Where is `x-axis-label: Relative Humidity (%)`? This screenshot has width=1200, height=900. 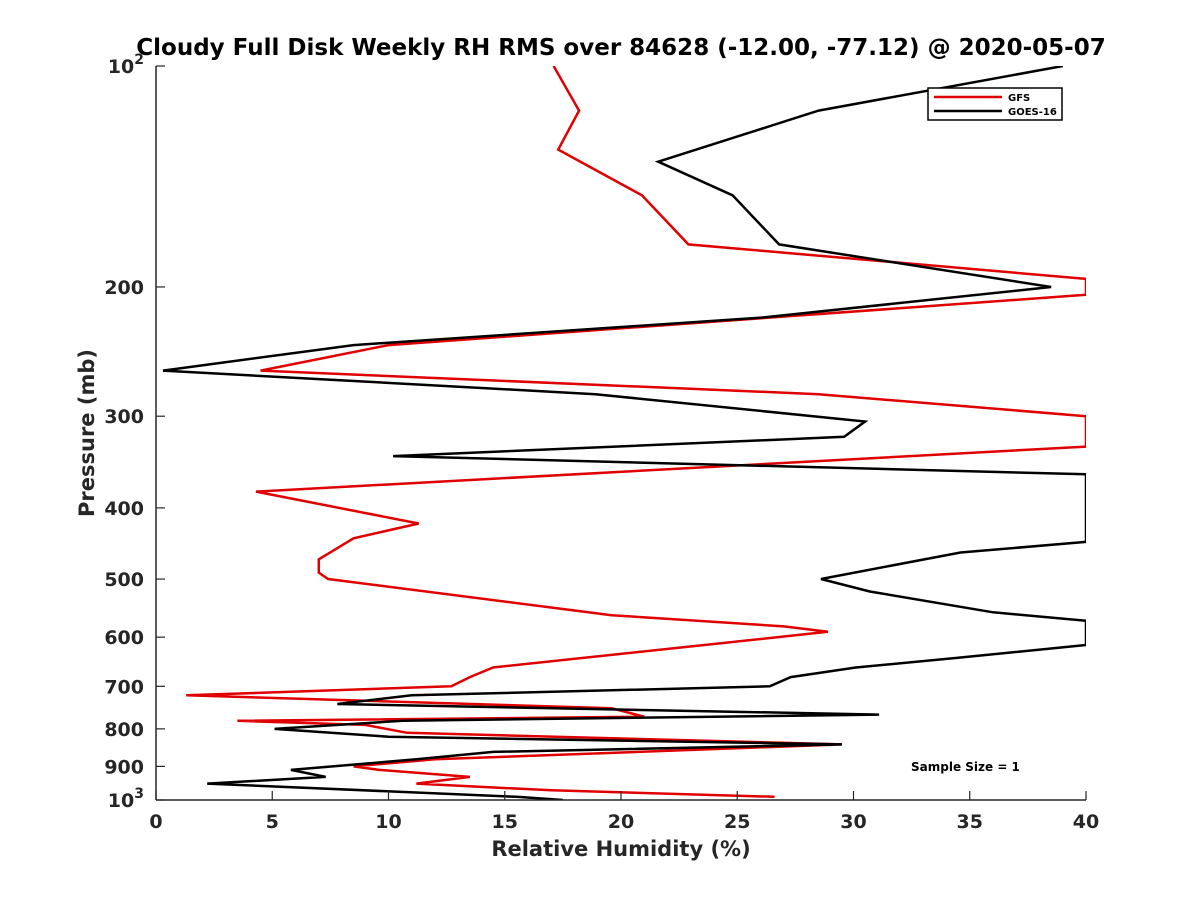 x-axis-label: Relative Humidity (%) is located at coordinates (620, 849).